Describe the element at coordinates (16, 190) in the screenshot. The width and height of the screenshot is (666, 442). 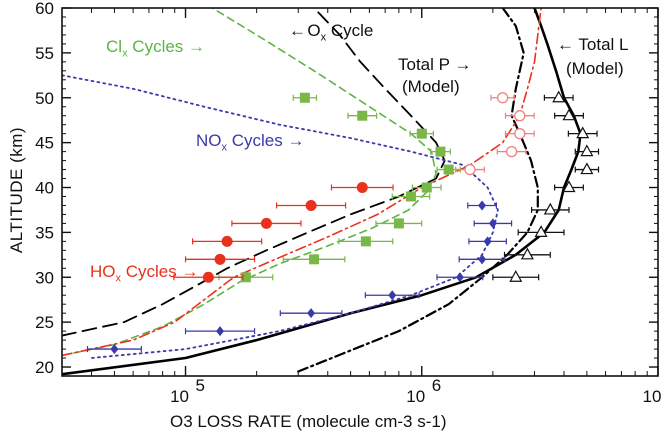
I see `y-axis-title: ALTITUDE (km)` at that location.